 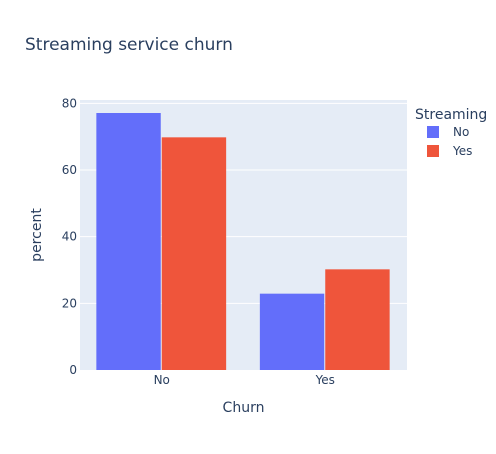 I want to click on y-tick-label: 80, so click(x=69, y=103).